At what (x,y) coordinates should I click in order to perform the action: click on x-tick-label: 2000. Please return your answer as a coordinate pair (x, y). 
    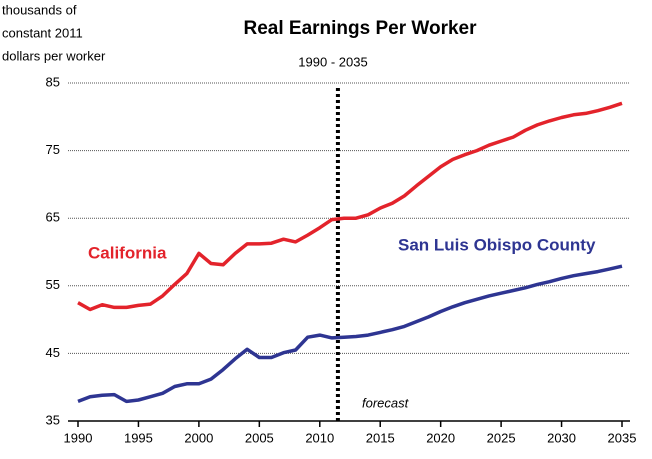
    Looking at the image, I should click on (198, 437).